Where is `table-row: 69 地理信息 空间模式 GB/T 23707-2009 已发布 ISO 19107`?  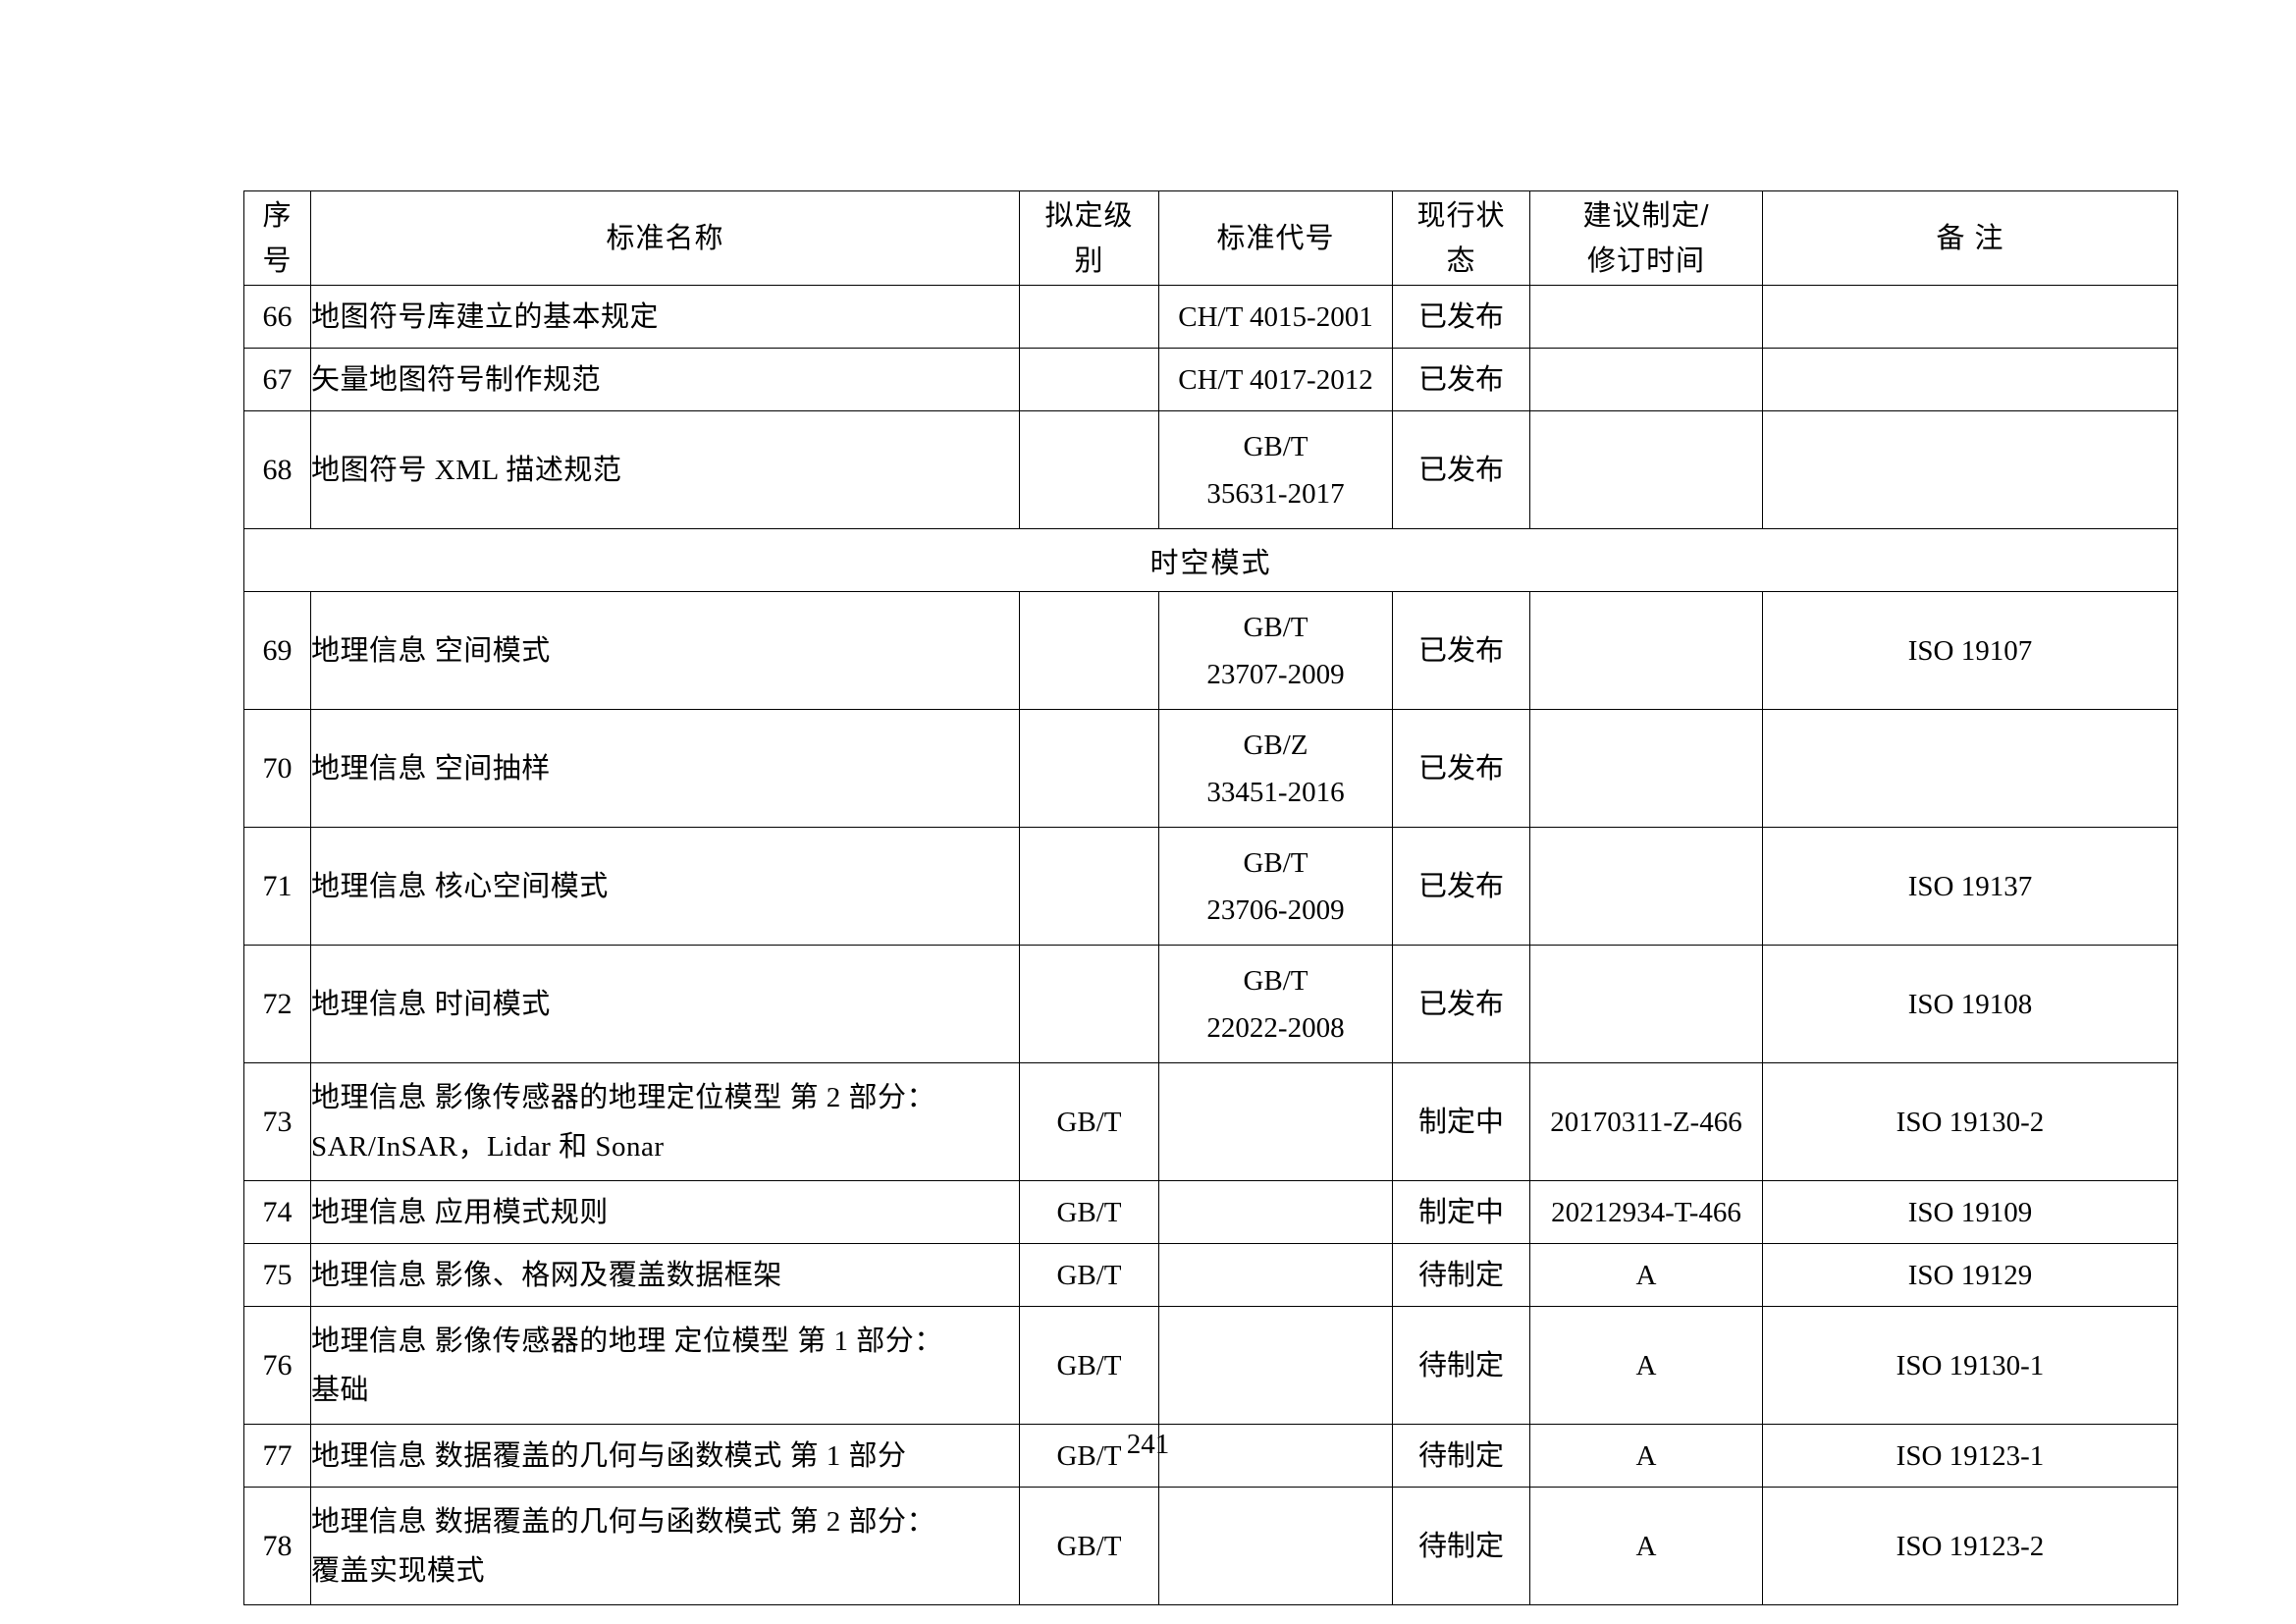 table-row: 69 地理信息 空间模式 GB/T 23707-2009 已发布 ISO 19107 is located at coordinates (1210, 650).